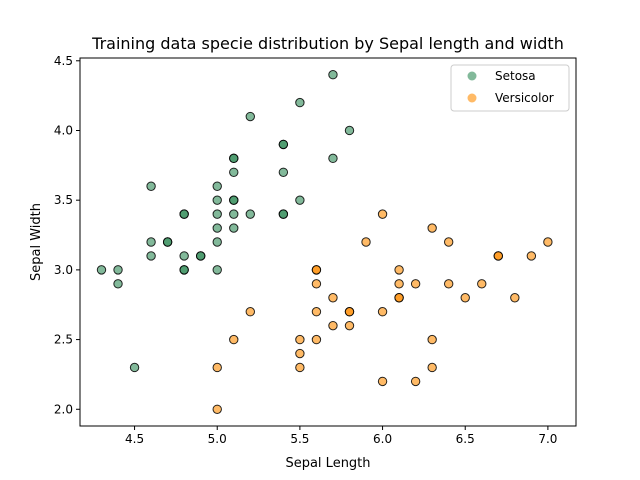 This screenshot has width=640, height=480. What do you see at coordinates (327, 463) in the screenshot?
I see `x-axis-label: Sepal Length` at bounding box center [327, 463].